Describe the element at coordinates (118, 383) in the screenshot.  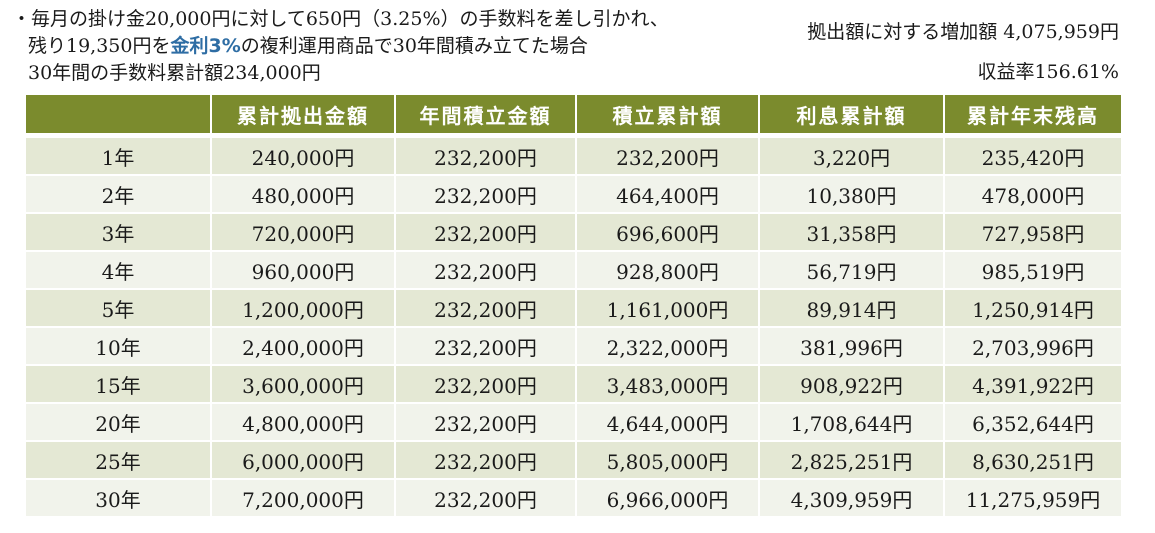
I see `year-cell: 15年` at that location.